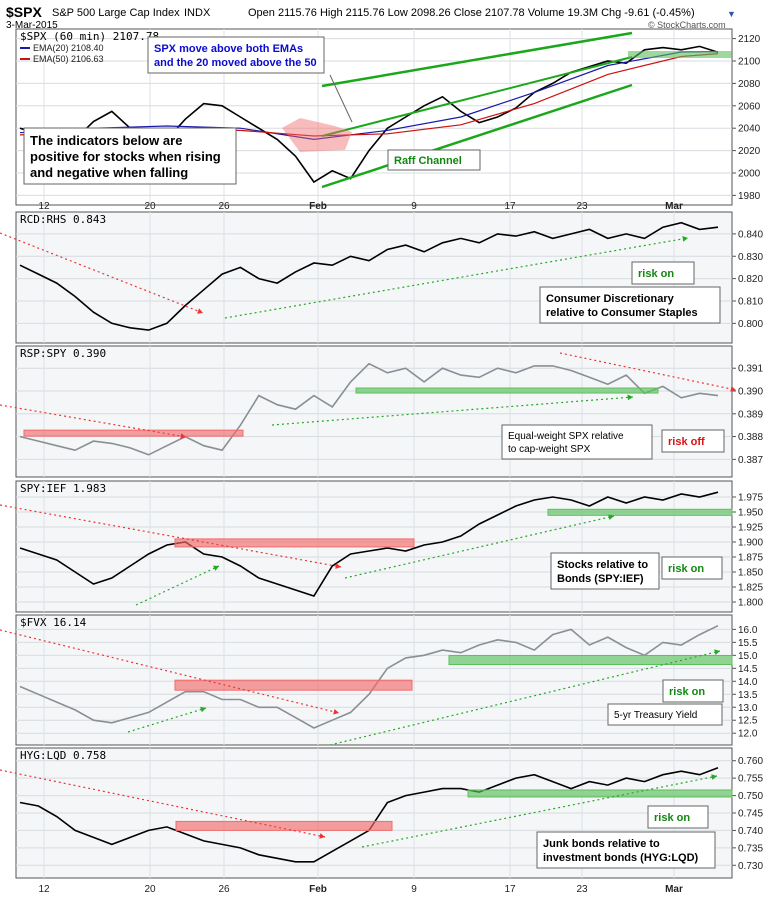 Image resolution: width=780 pixels, height=900 pixels. Describe the element at coordinates (748, 734) in the screenshot. I see `y-tick-label: 12.0` at that location.